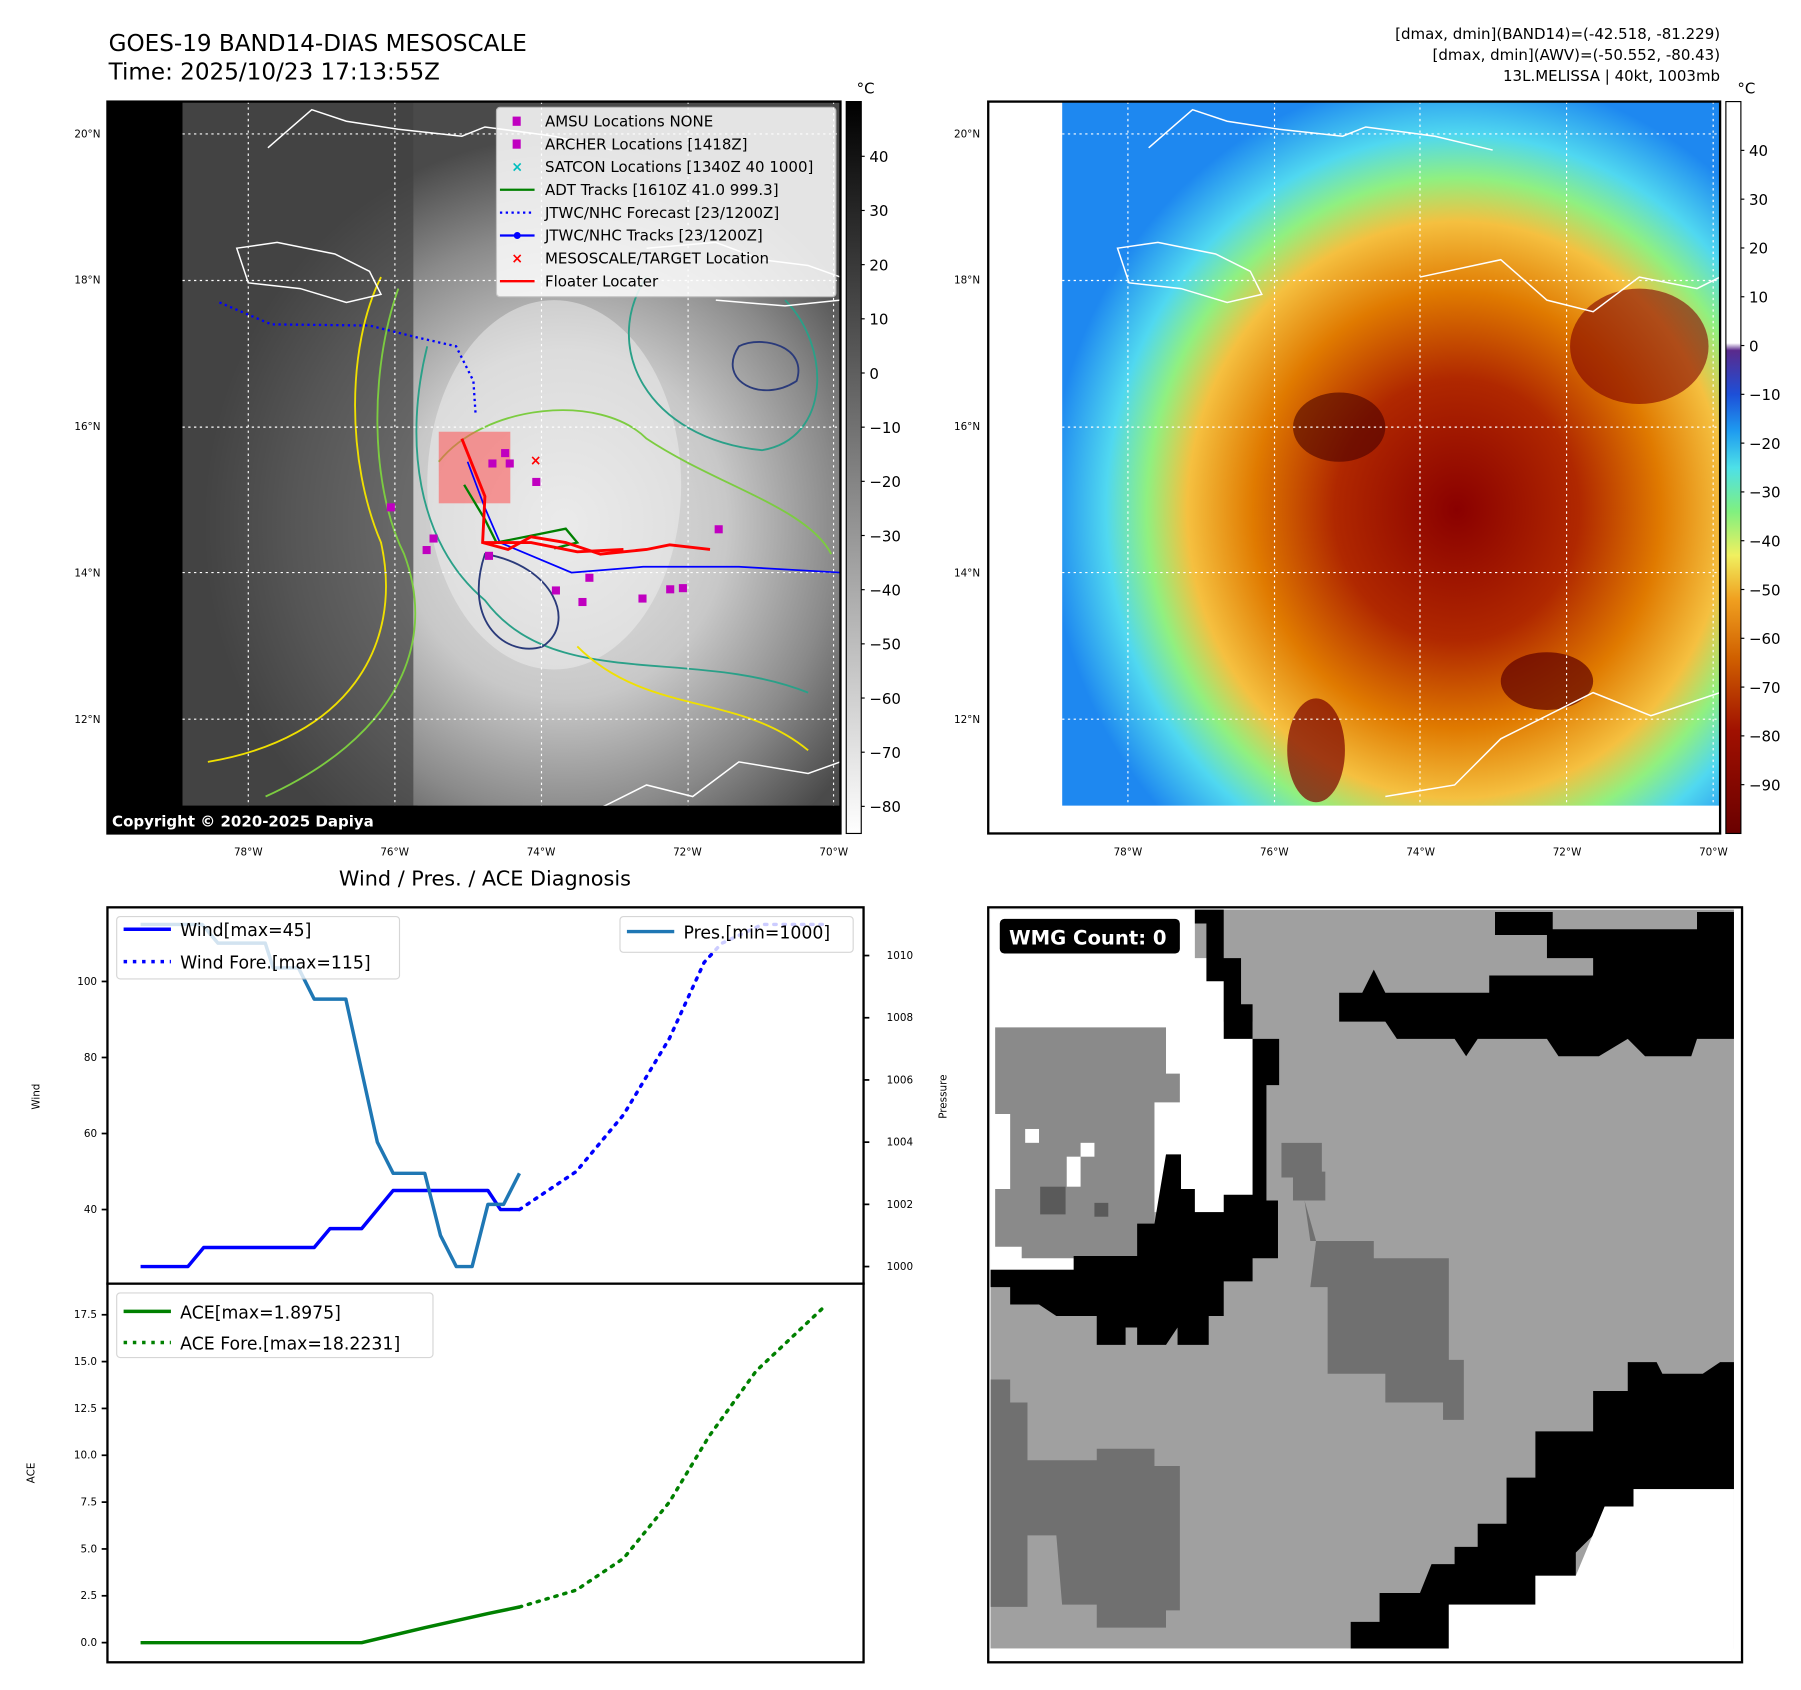 This screenshot has width=1801, height=1690. I want to click on x-marker-icon: ×, so click(517, 259).